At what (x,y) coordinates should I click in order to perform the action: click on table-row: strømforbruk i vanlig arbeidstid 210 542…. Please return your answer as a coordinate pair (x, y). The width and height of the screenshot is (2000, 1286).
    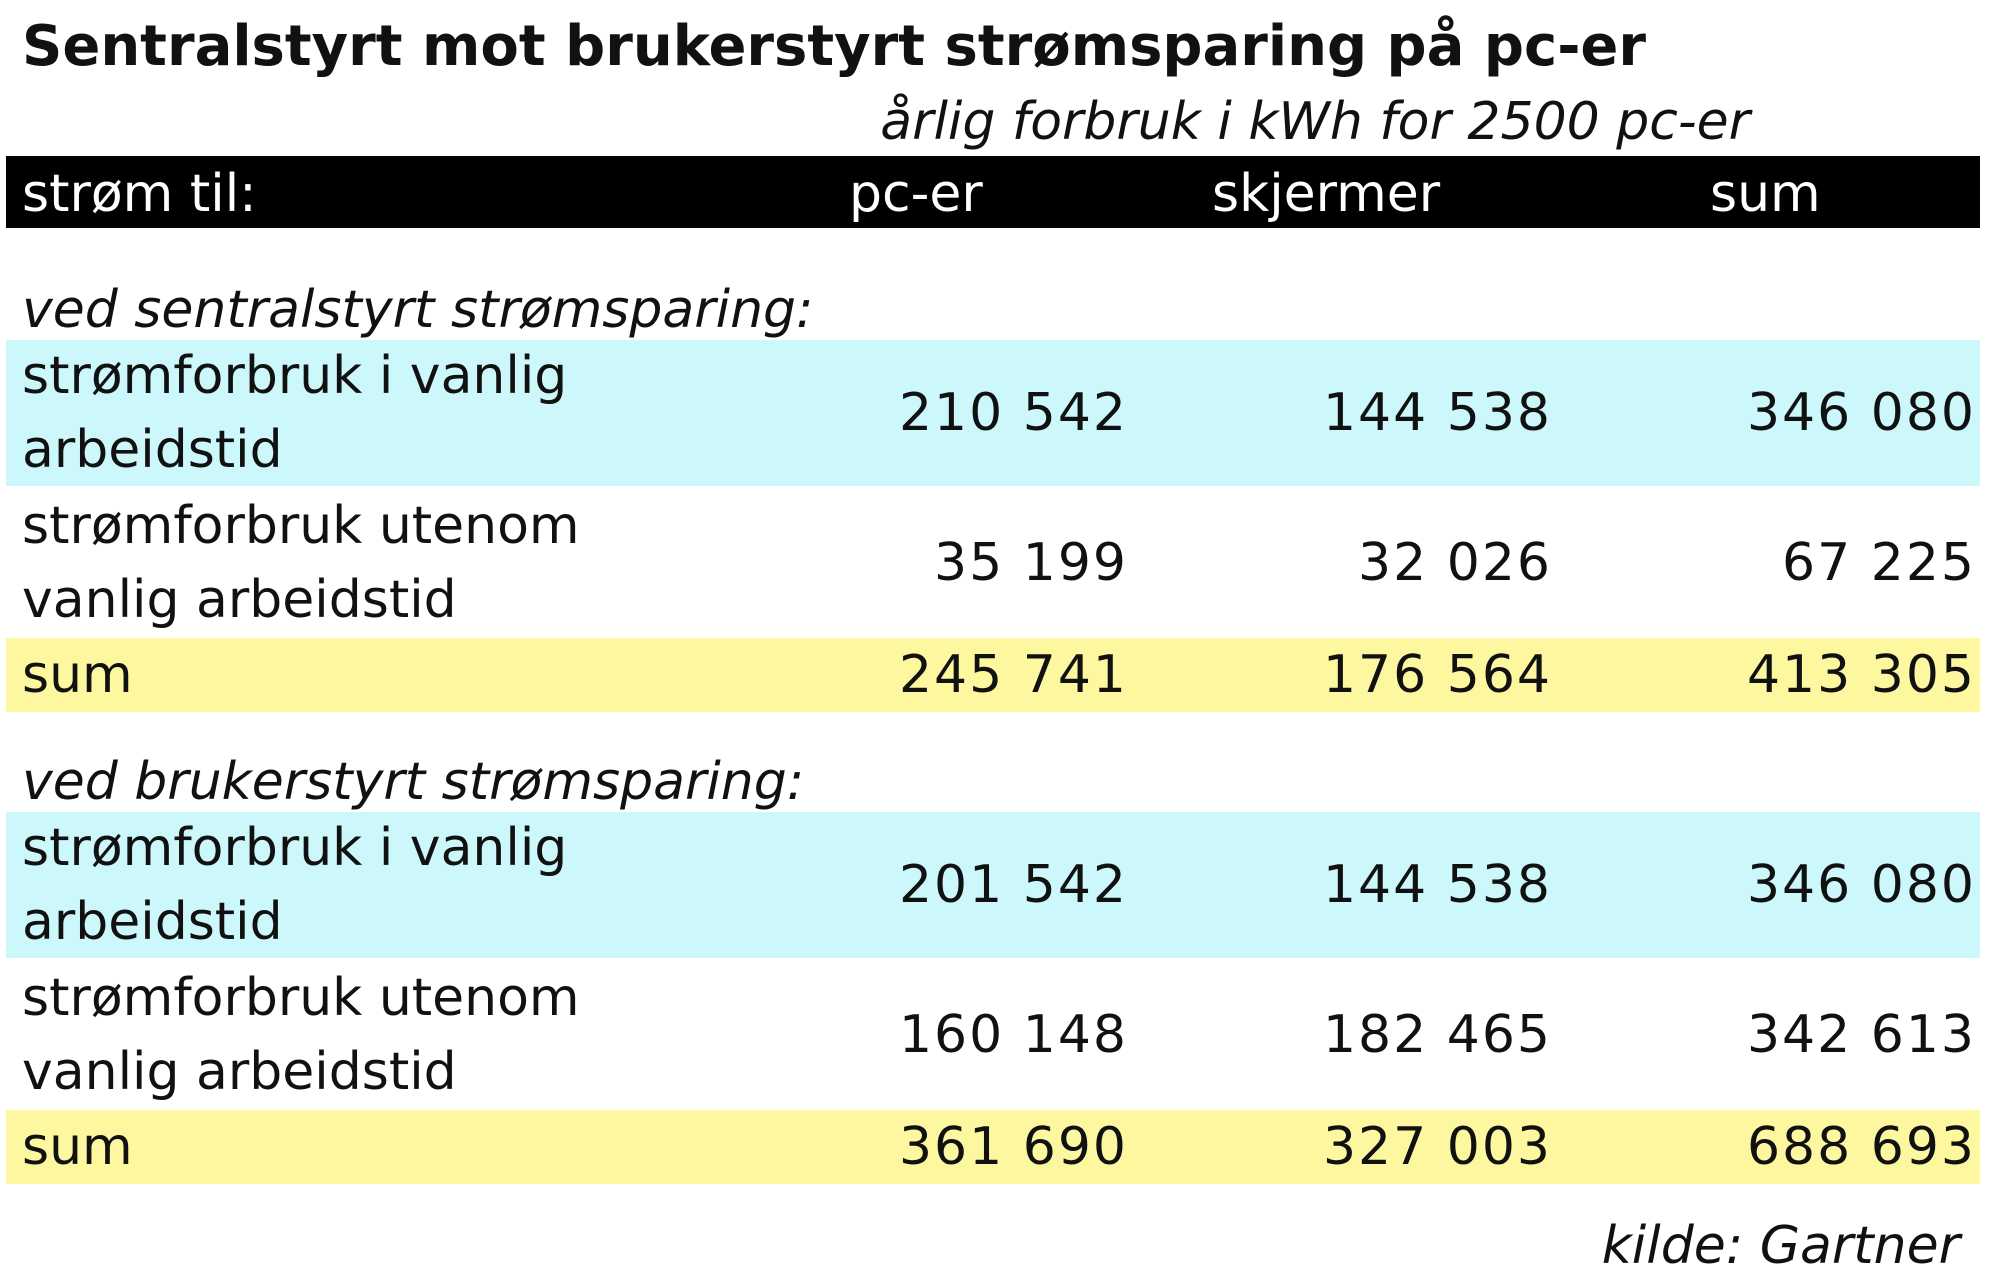
    Looking at the image, I should click on (993, 413).